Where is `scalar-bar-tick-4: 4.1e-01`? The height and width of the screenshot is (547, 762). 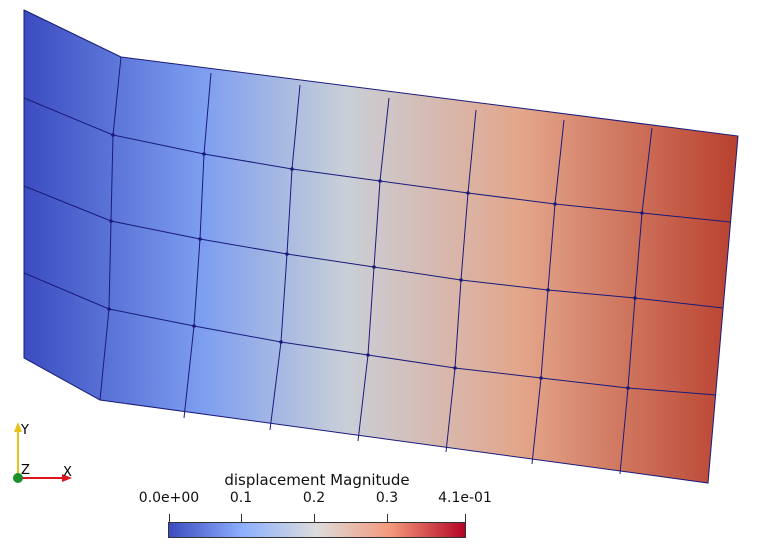 scalar-bar-tick-4: 4.1e-01 is located at coordinates (465, 498).